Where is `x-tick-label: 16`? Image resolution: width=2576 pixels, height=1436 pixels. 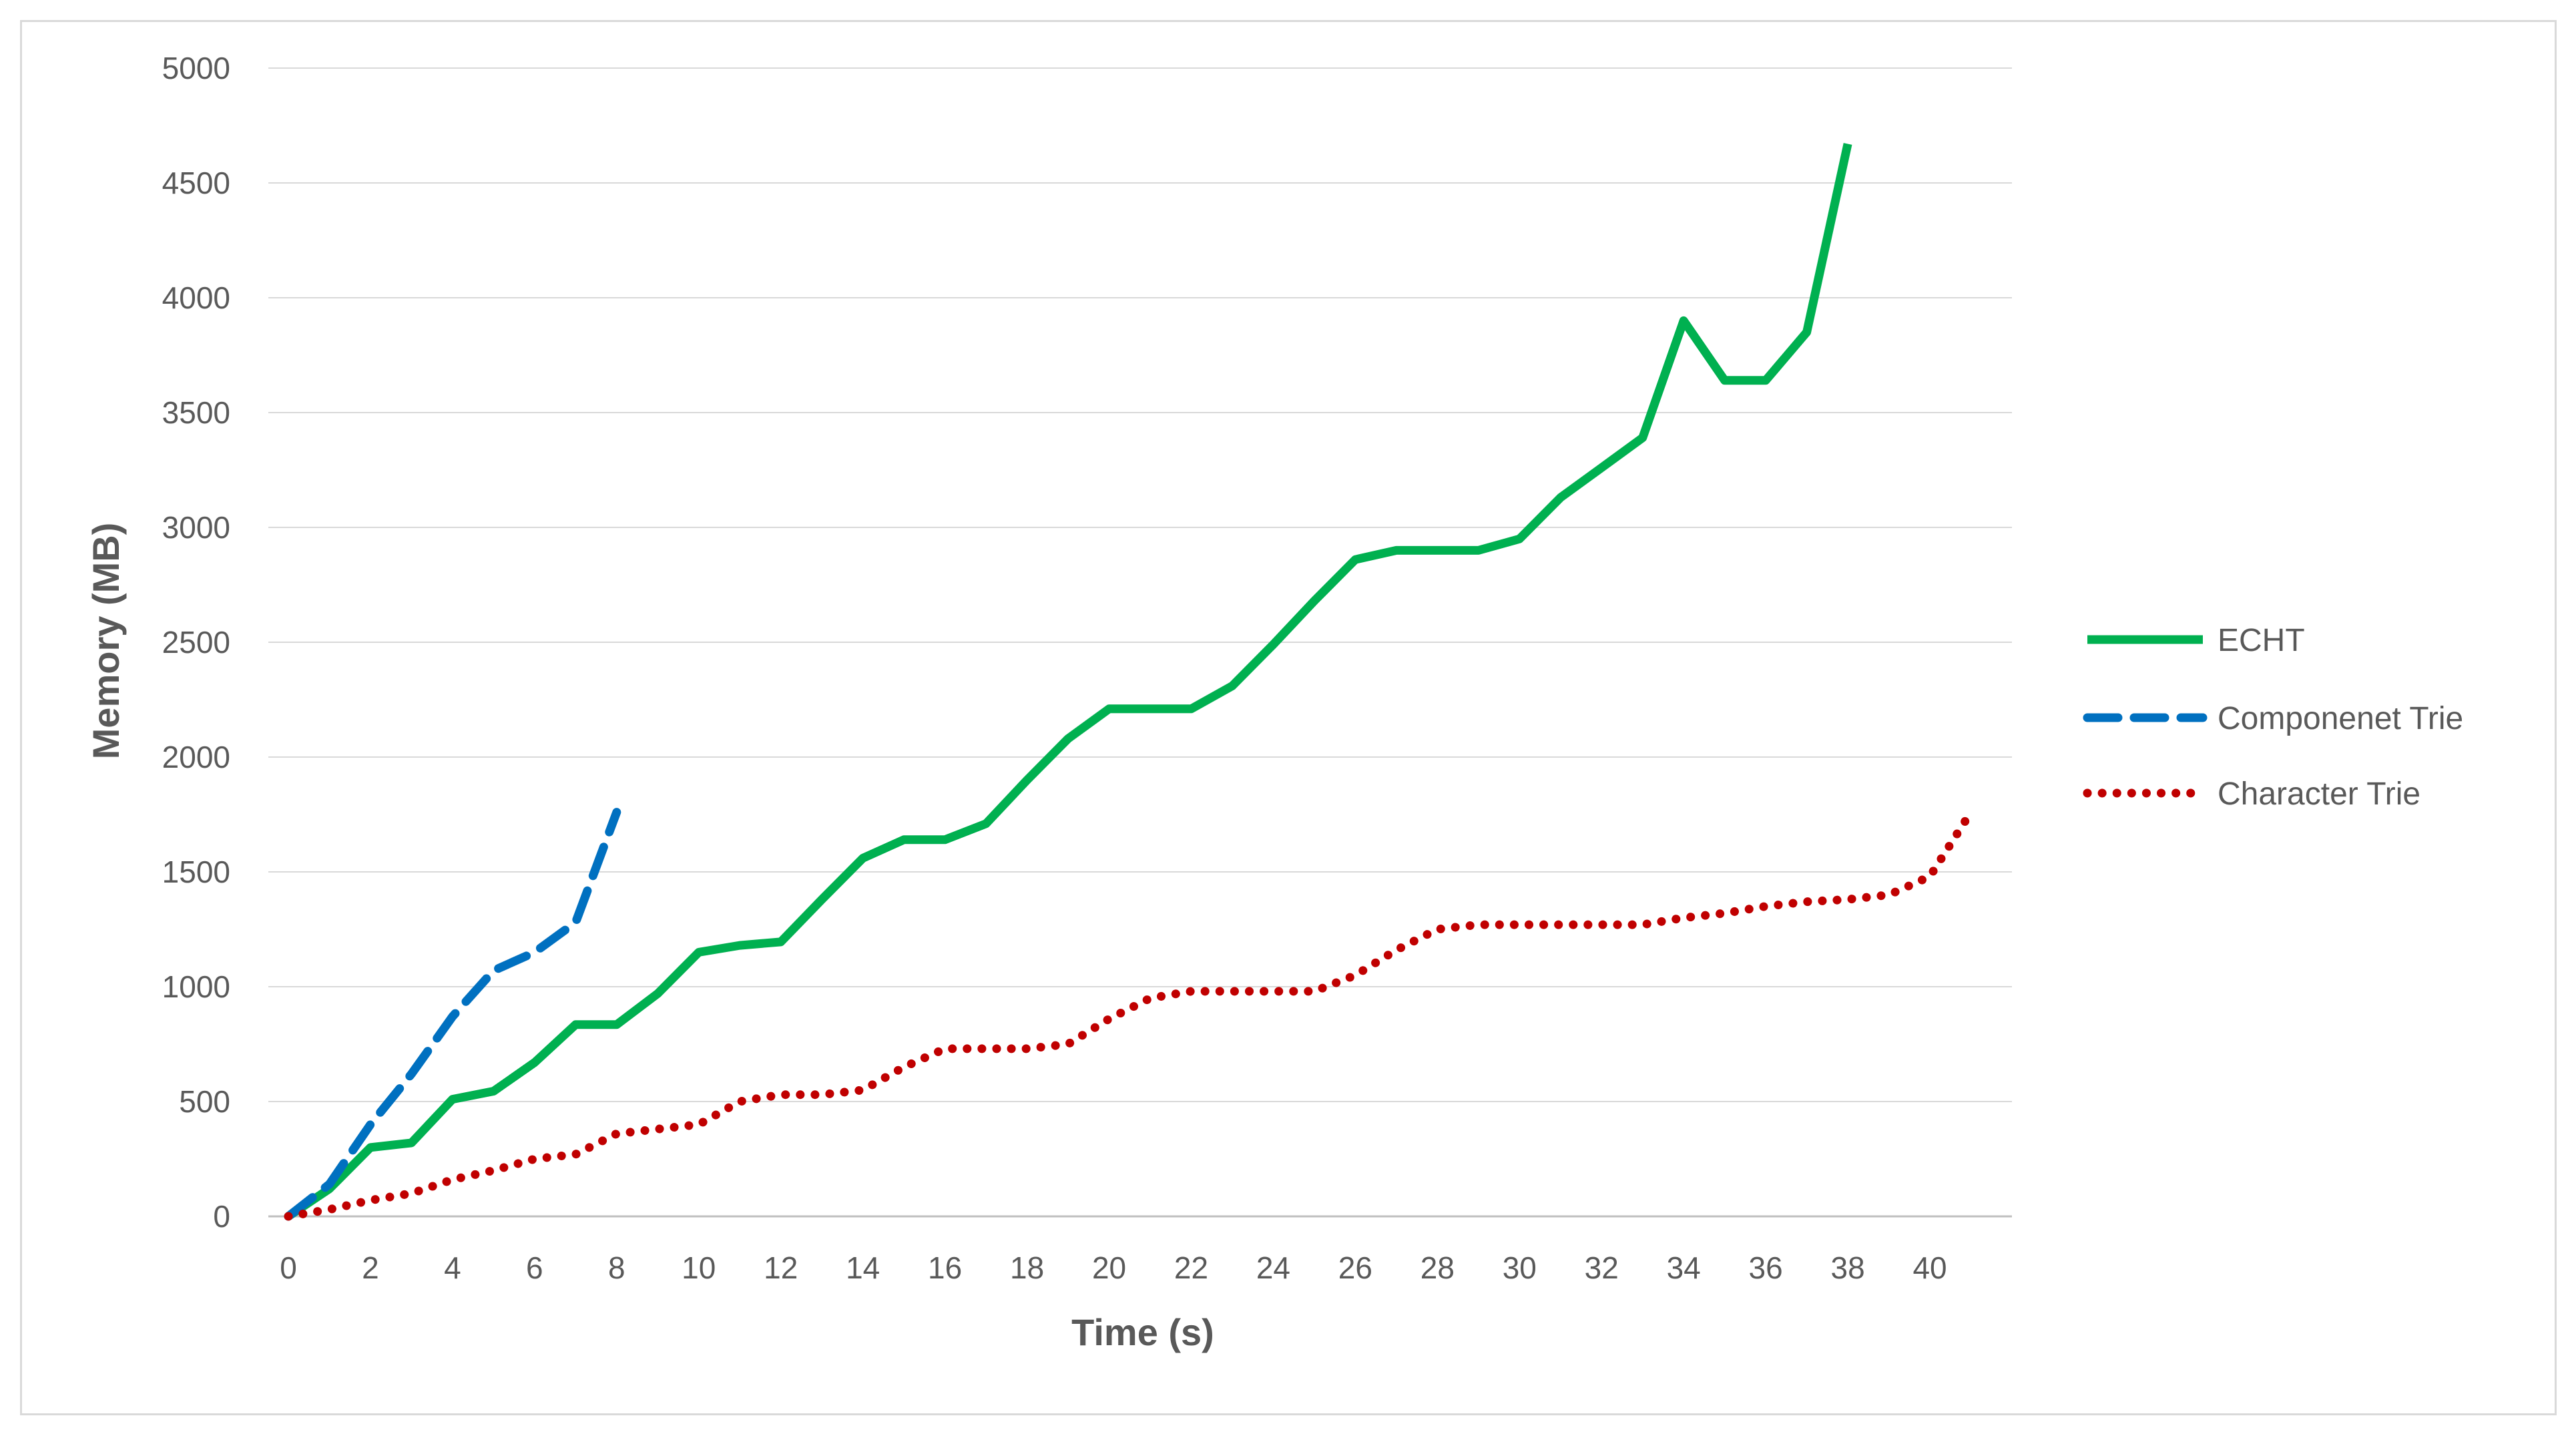
x-tick-label: 16 is located at coordinates (945, 1267).